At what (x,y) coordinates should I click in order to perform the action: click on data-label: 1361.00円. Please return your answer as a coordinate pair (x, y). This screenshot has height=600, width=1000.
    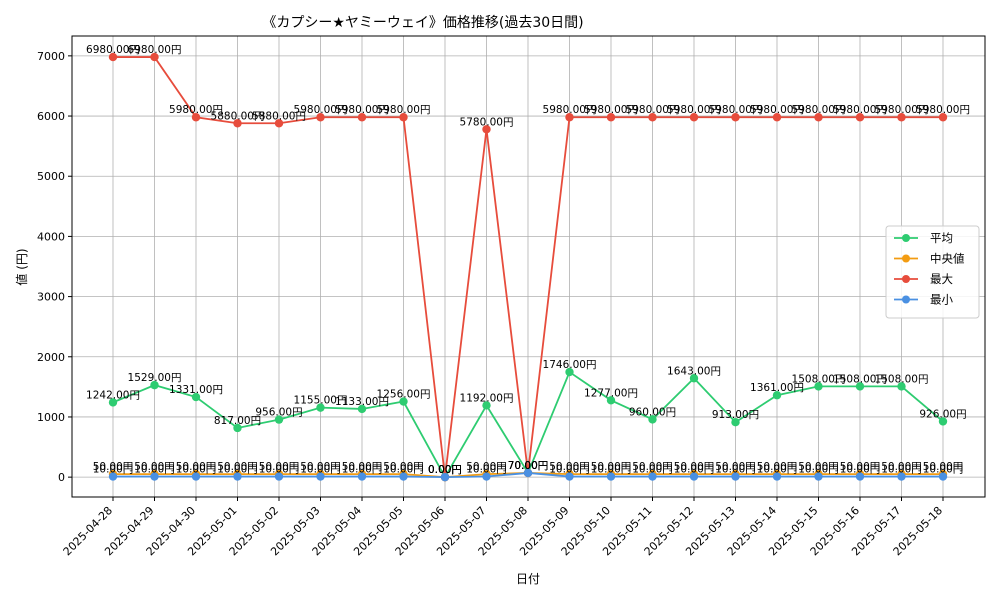
    Looking at the image, I should click on (777, 388).